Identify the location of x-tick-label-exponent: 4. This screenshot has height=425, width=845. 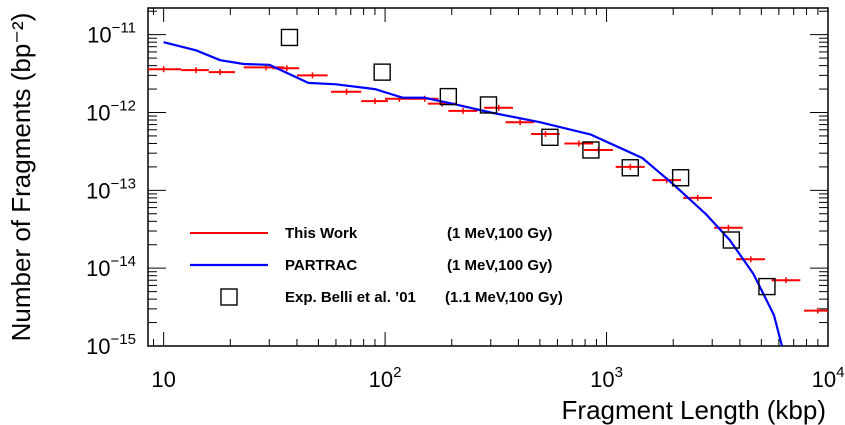
(840, 372).